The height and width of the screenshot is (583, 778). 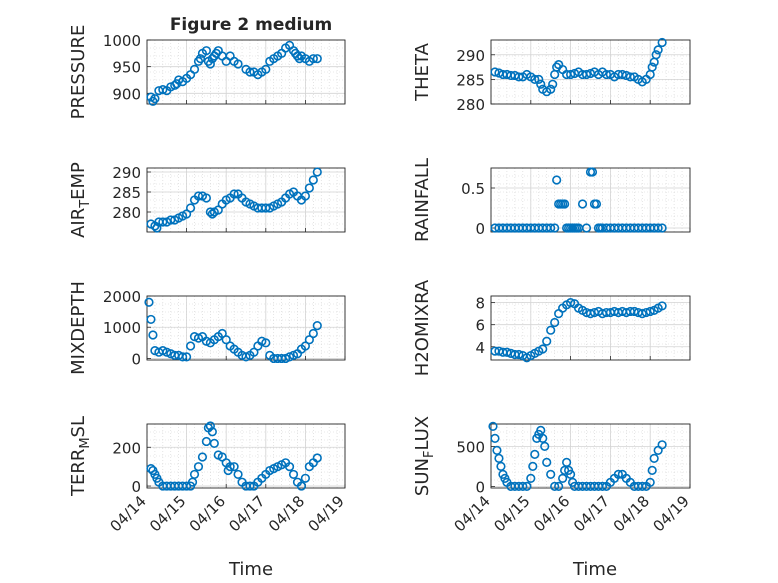 I want to click on y-axis-label: RAINFALL, so click(x=422, y=200).